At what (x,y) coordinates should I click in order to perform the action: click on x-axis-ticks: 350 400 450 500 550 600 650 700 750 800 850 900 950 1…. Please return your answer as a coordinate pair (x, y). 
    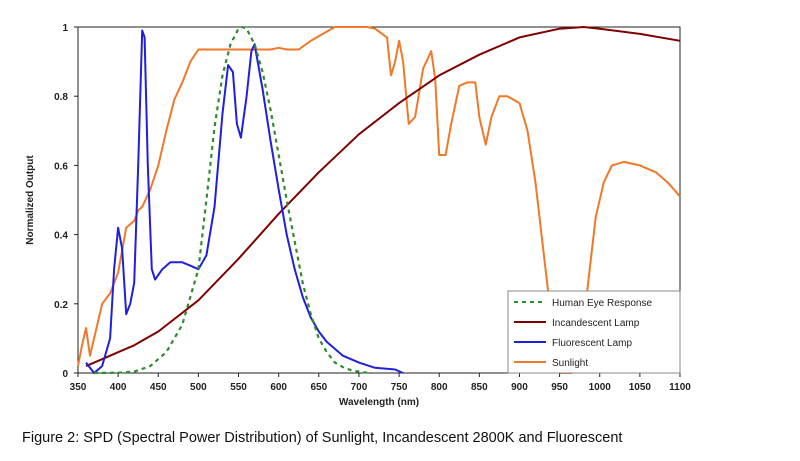
    Looking at the image, I should click on (380, 383).